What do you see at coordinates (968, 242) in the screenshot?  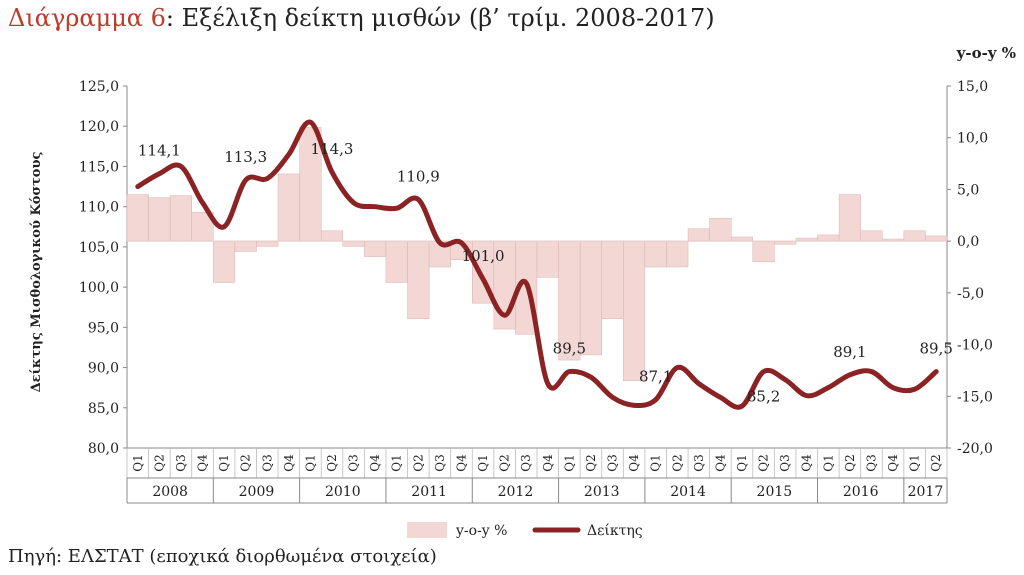 I see `right-tick-label: 0,0` at bounding box center [968, 242].